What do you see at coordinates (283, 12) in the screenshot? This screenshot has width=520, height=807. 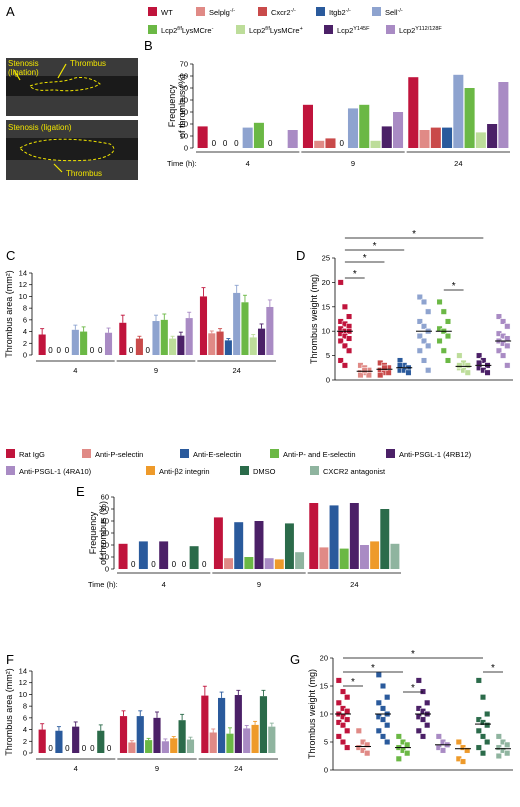 I see `legend-label: Cxcr2-/-` at bounding box center [283, 12].